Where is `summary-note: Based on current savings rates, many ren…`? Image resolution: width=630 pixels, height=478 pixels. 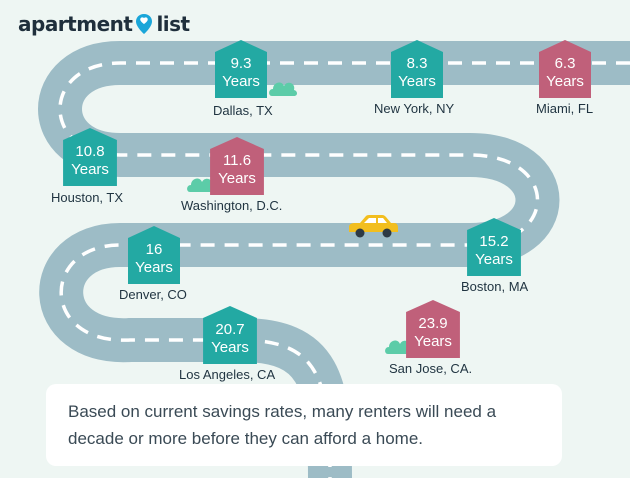
summary-note: Based on current savings rates, many ren… is located at coordinates (304, 425).